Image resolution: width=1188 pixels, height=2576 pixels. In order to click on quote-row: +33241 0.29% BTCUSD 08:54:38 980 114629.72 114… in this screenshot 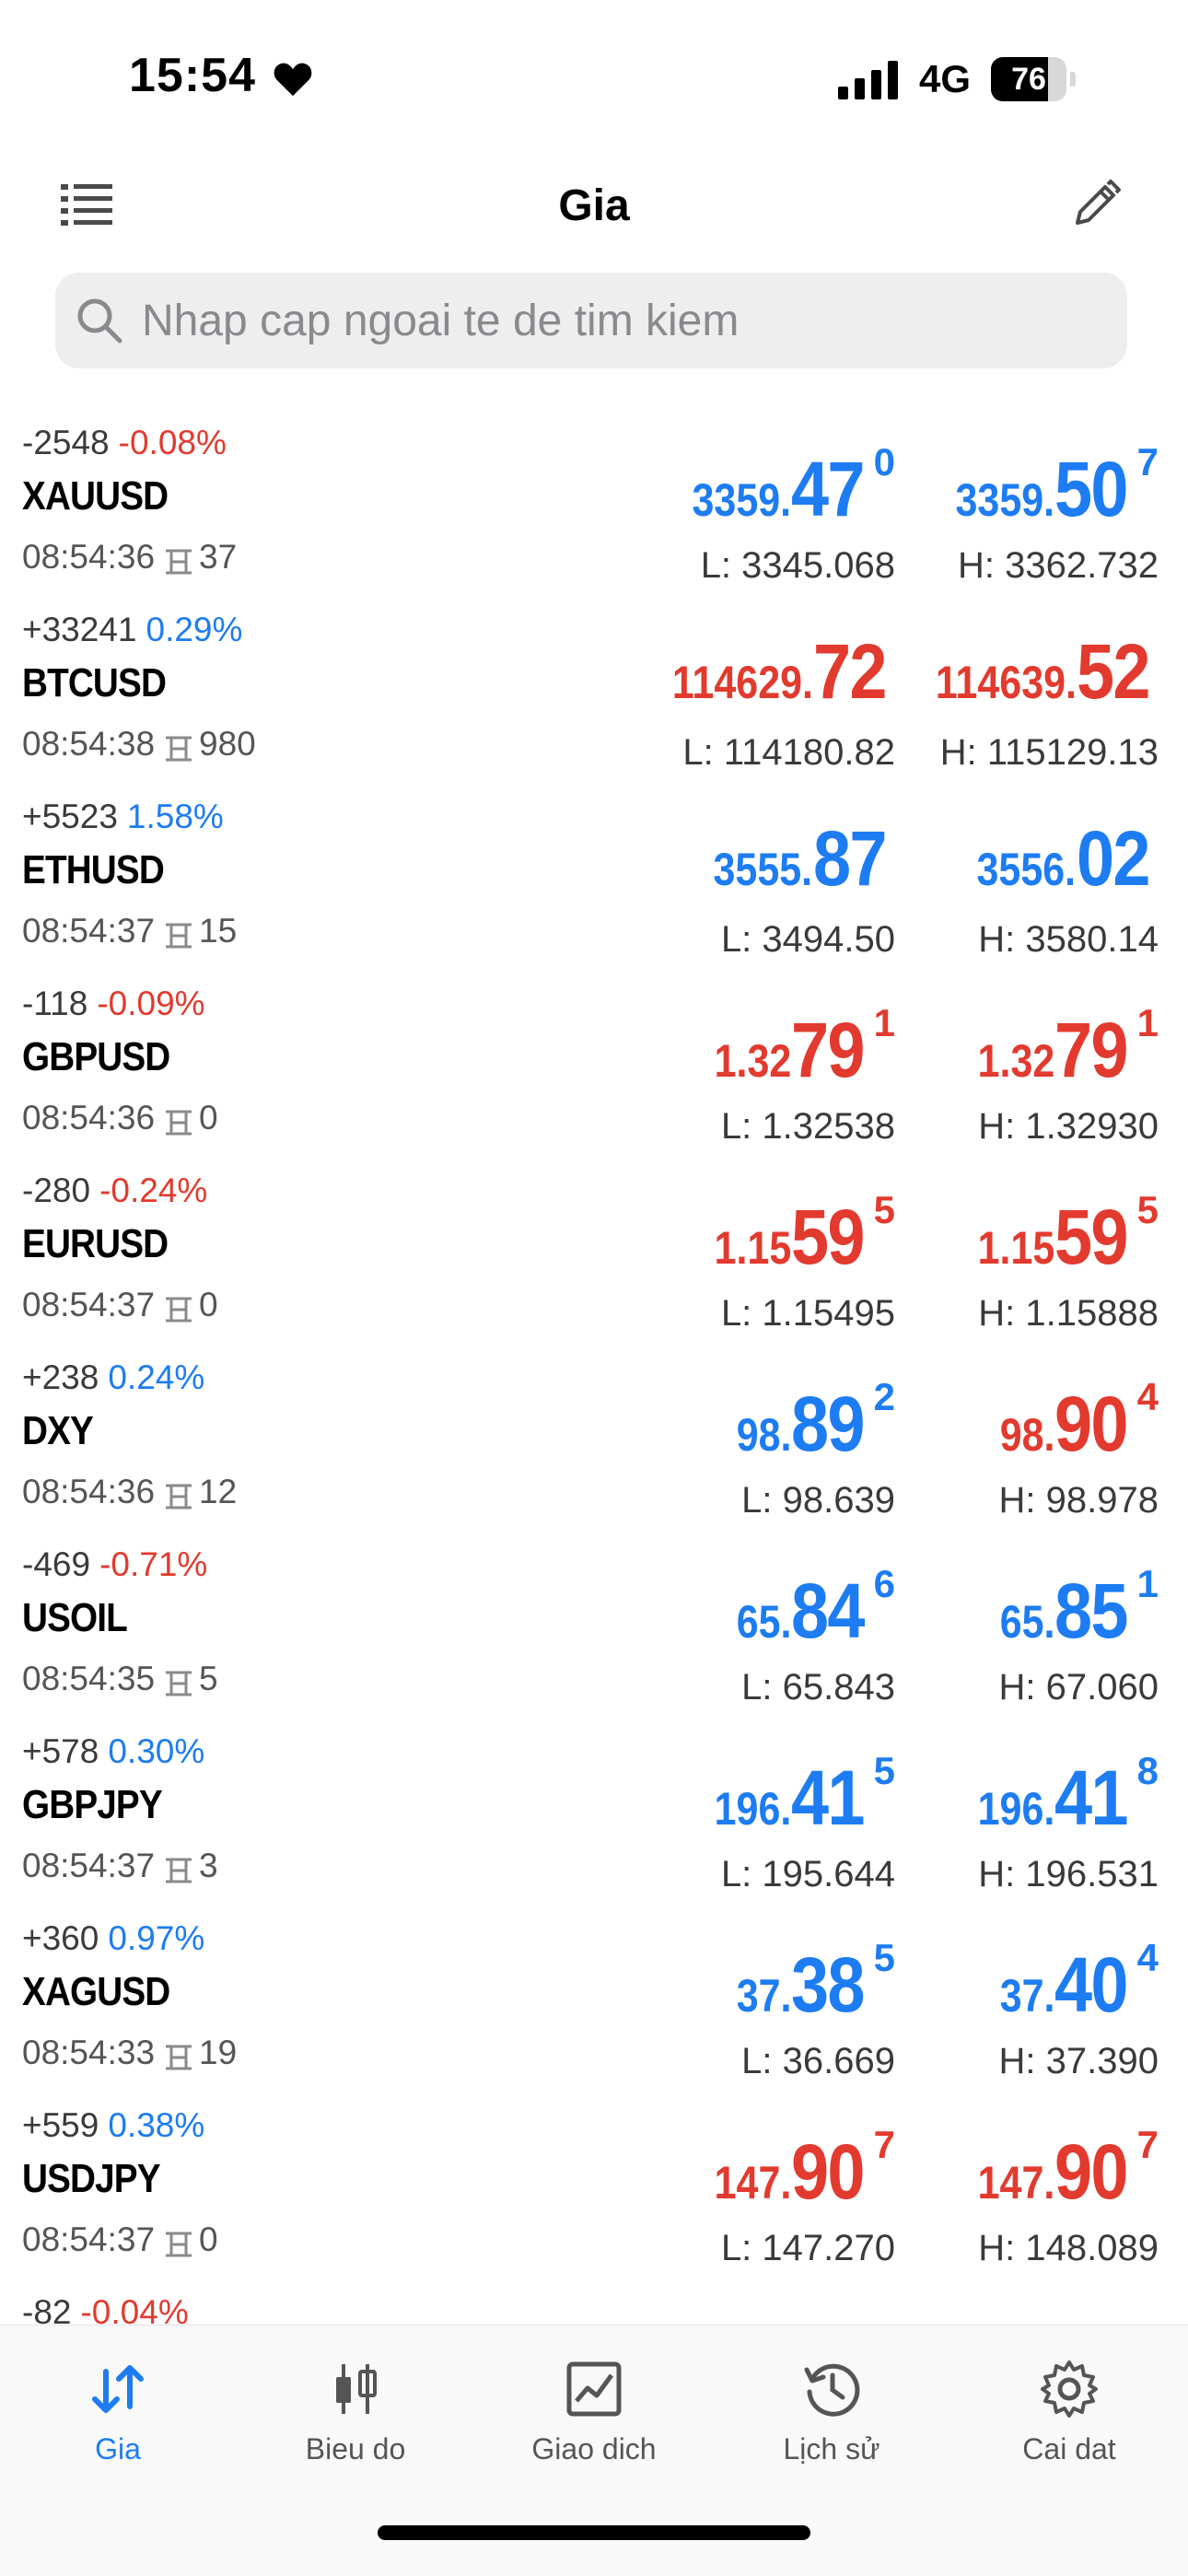, I will do `click(594, 698)`.